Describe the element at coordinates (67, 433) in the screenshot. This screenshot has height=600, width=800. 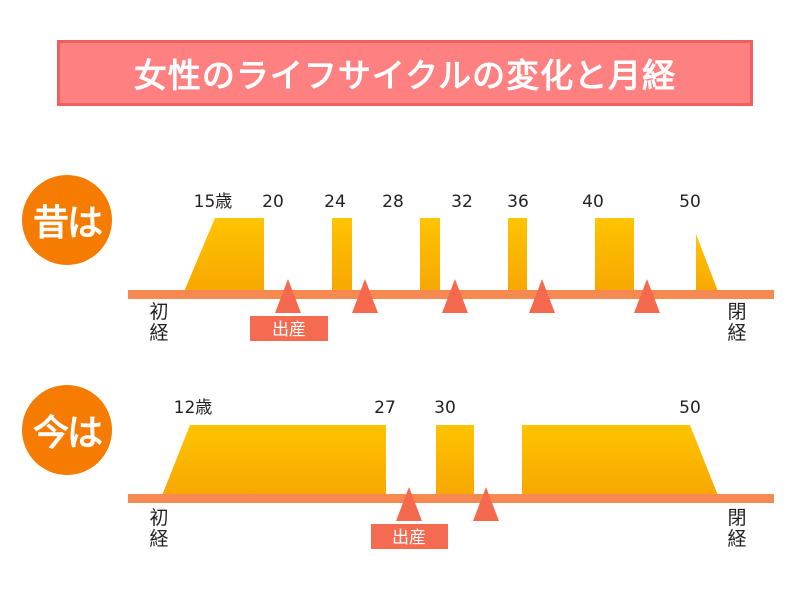
I see `era-label-present: 今は` at that location.